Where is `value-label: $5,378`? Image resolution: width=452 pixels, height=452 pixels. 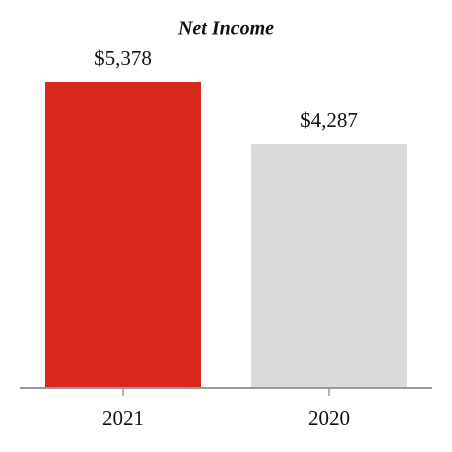
value-label: $5,378 is located at coordinates (123, 58).